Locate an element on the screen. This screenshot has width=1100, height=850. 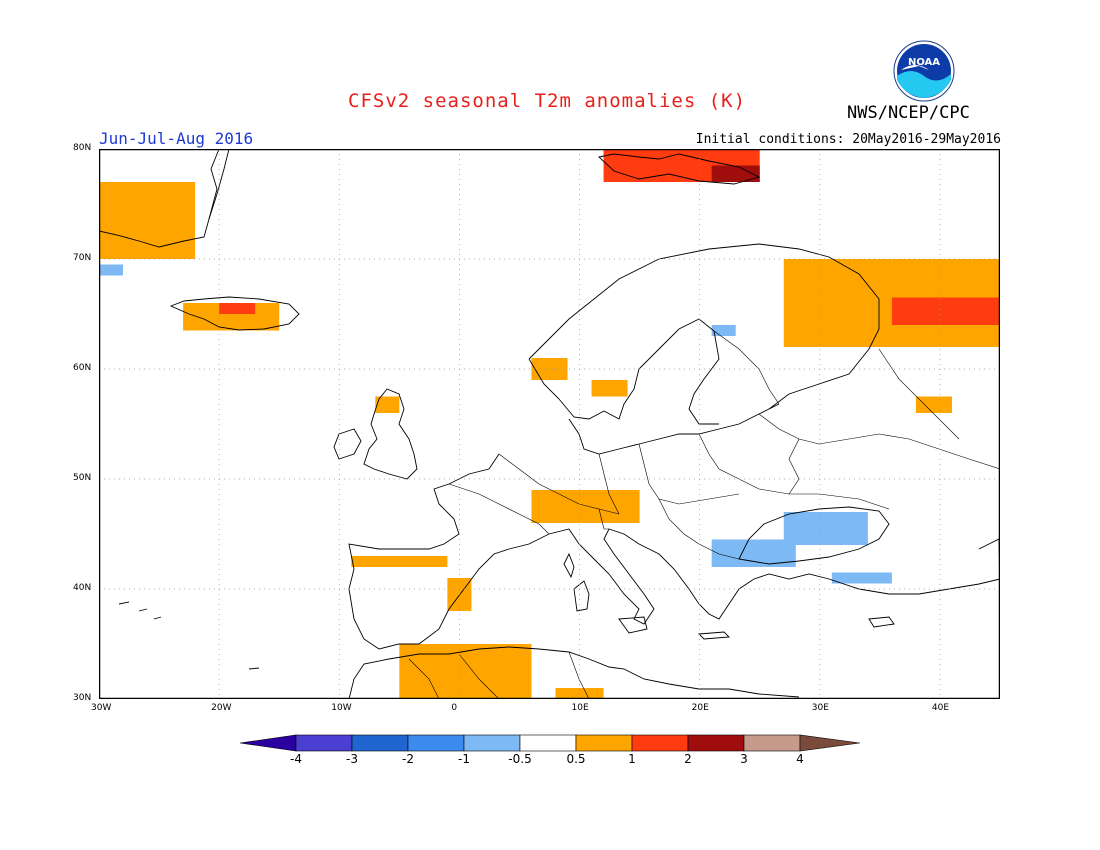
colorbar-tick-label: -1 is located at coordinates (464, 759).